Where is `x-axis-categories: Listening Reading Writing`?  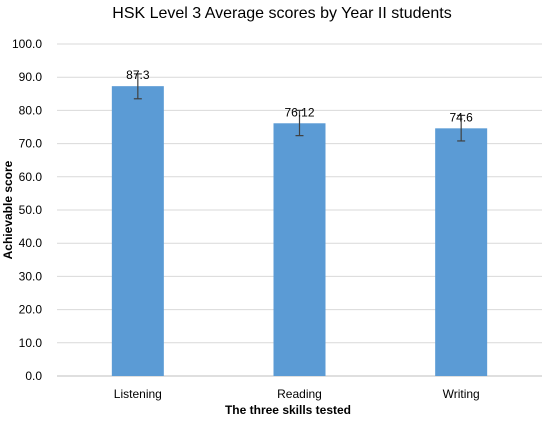 x-axis-categories: Listening Reading Writing is located at coordinates (297, 394).